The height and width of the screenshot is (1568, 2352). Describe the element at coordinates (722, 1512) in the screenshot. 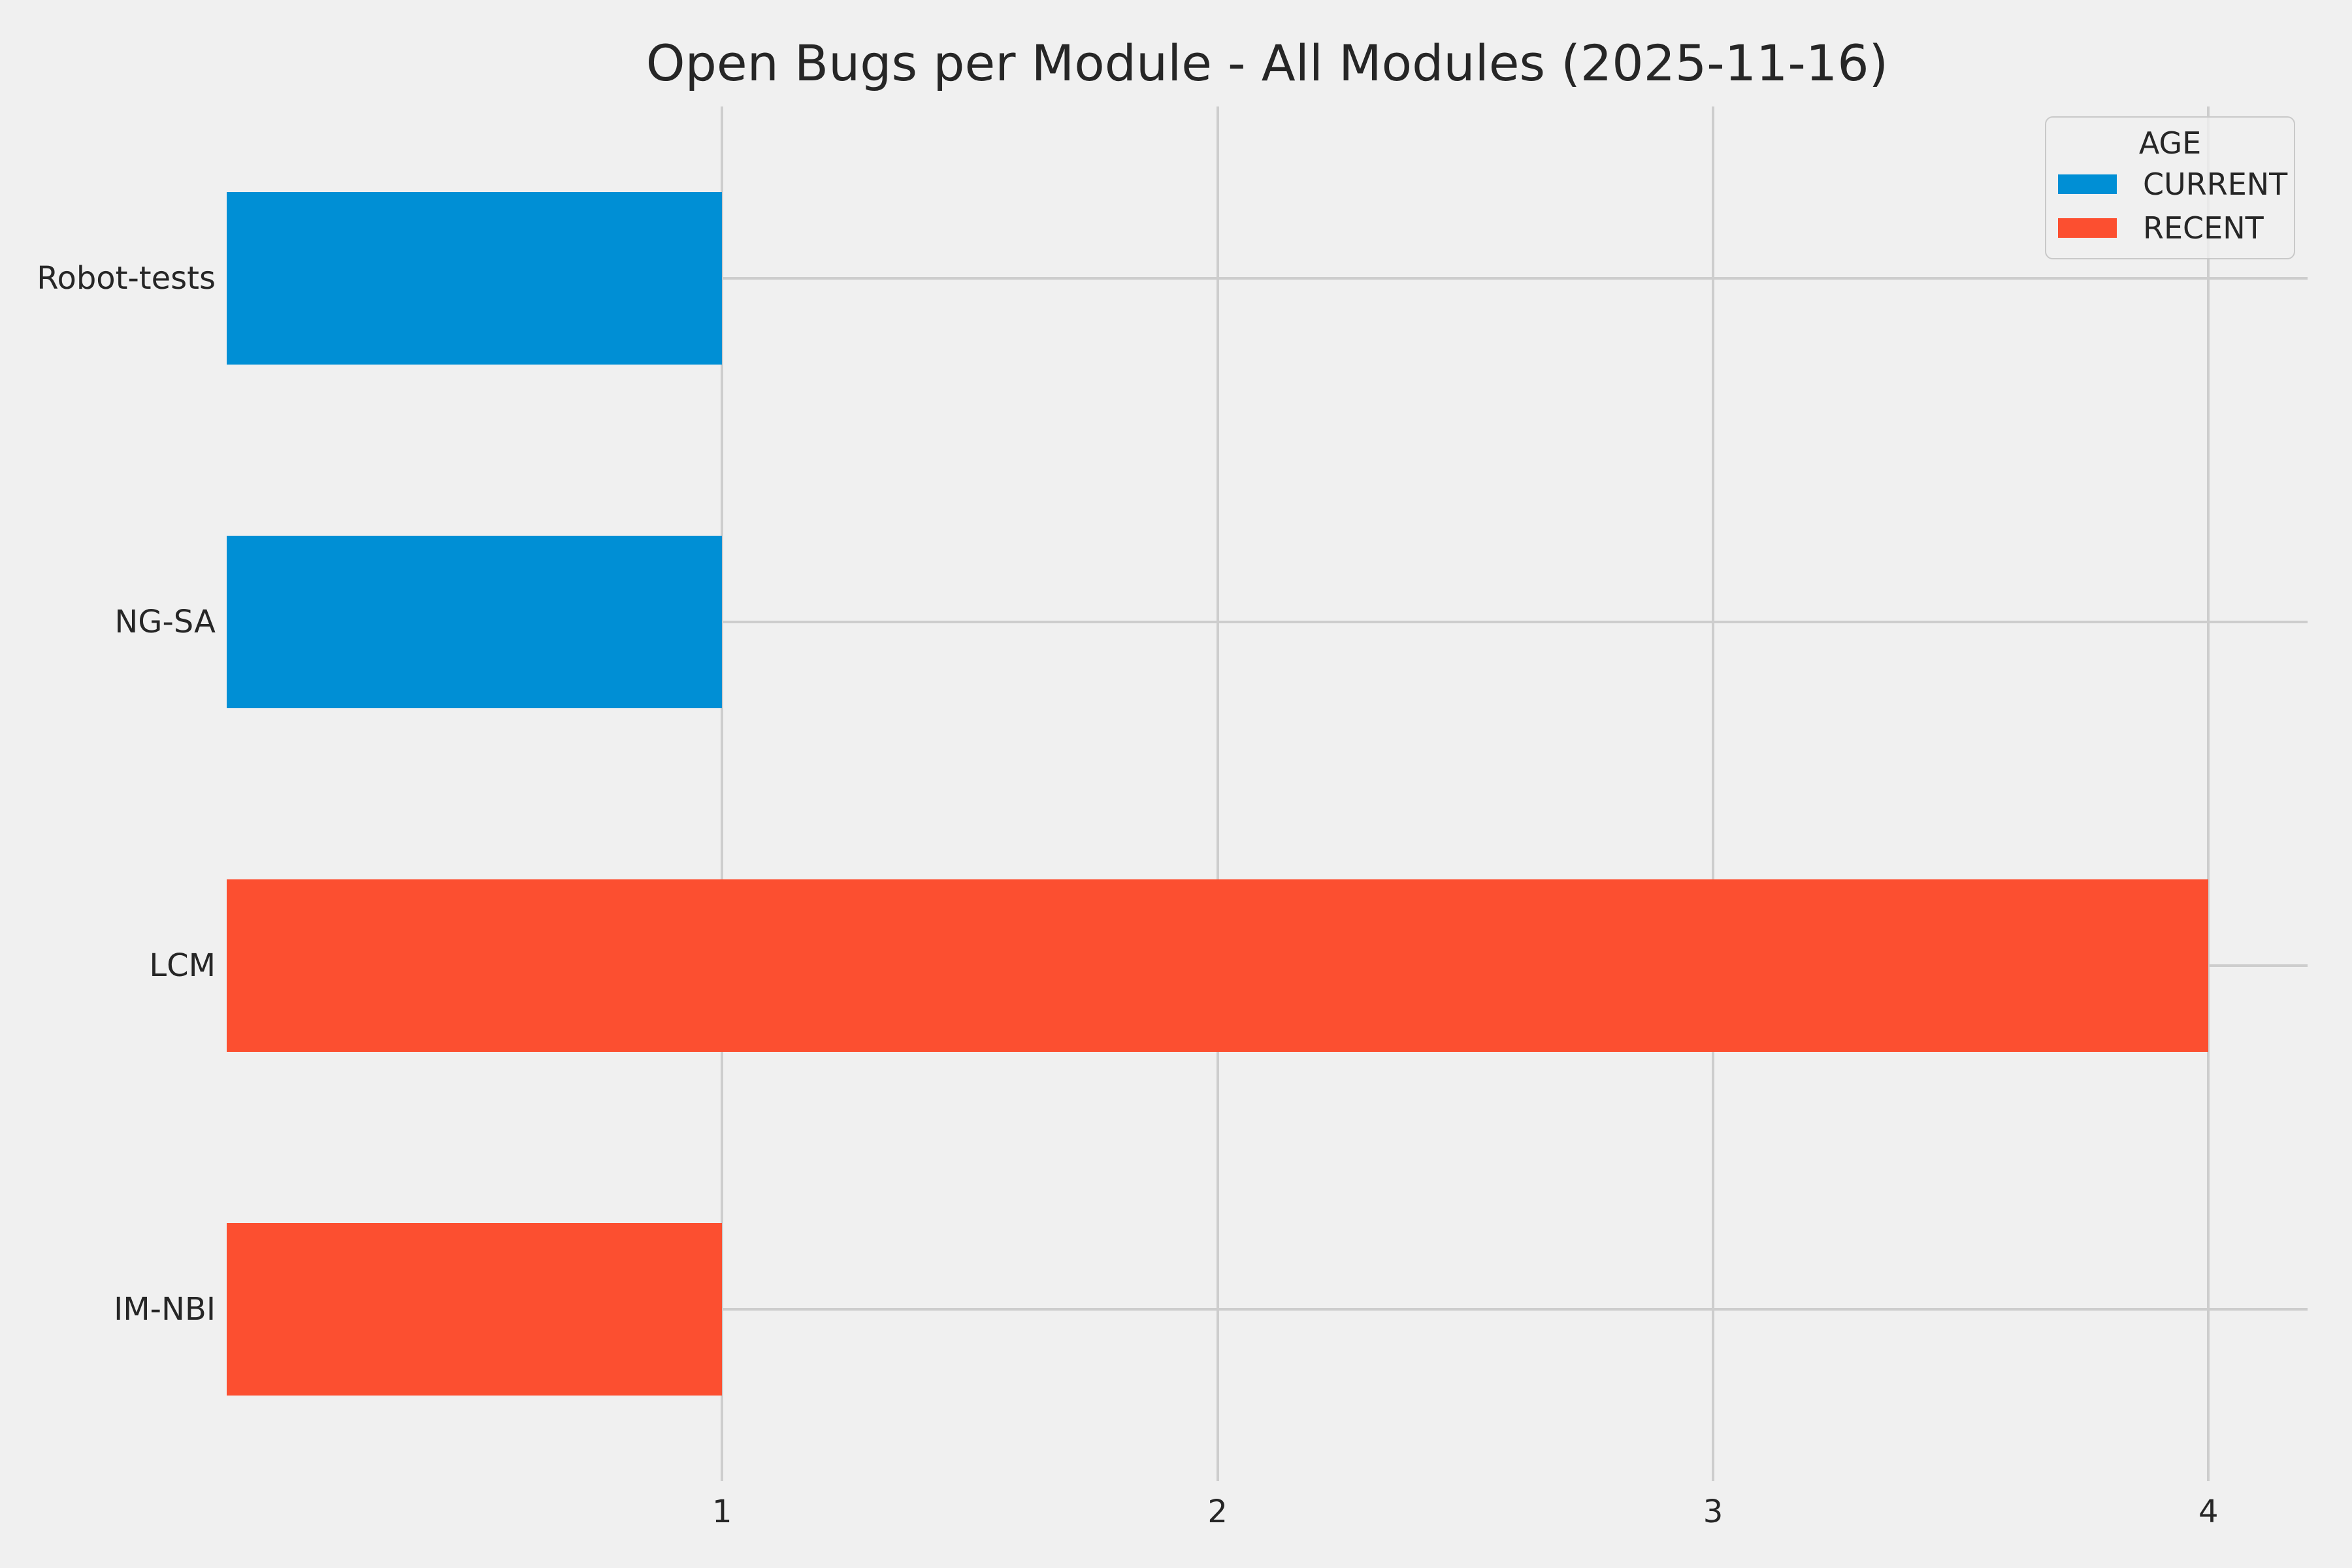

I see `x-tick-label-1: 1` at that location.